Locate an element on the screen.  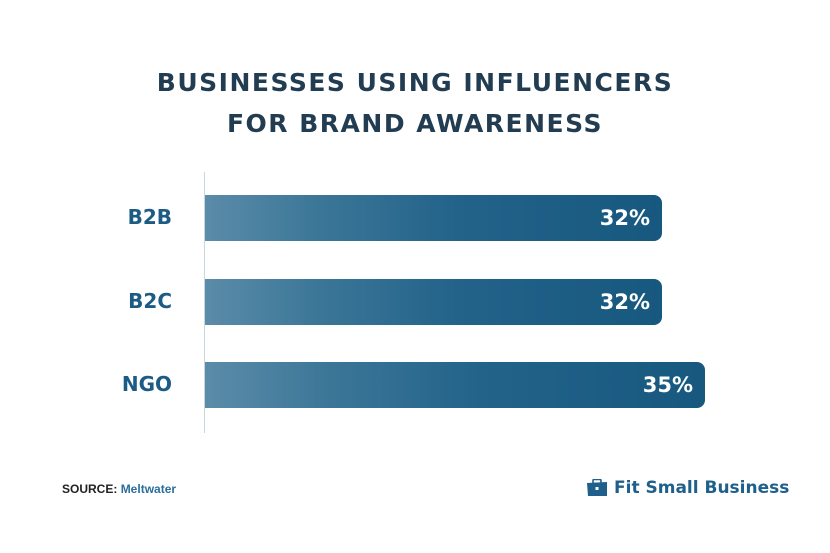
brand-logo: Fit Small Business is located at coordinates (687, 488).